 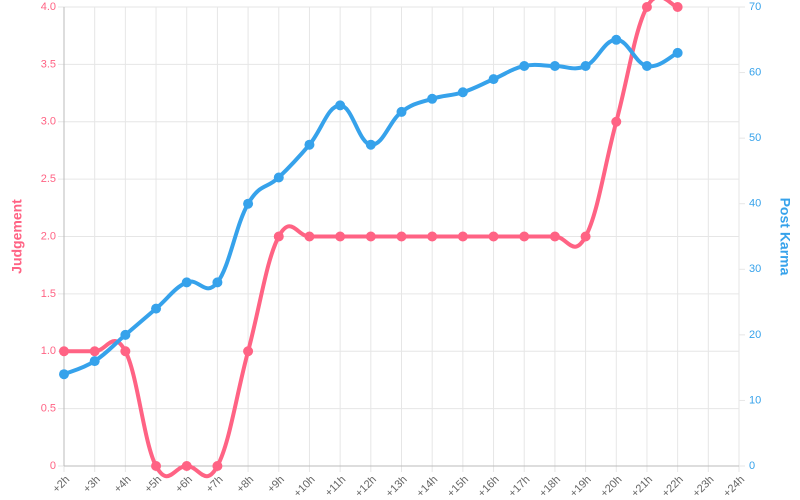 What do you see at coordinates (48, 122) in the screenshot?
I see `y-tick-label: 3.0` at bounding box center [48, 122].